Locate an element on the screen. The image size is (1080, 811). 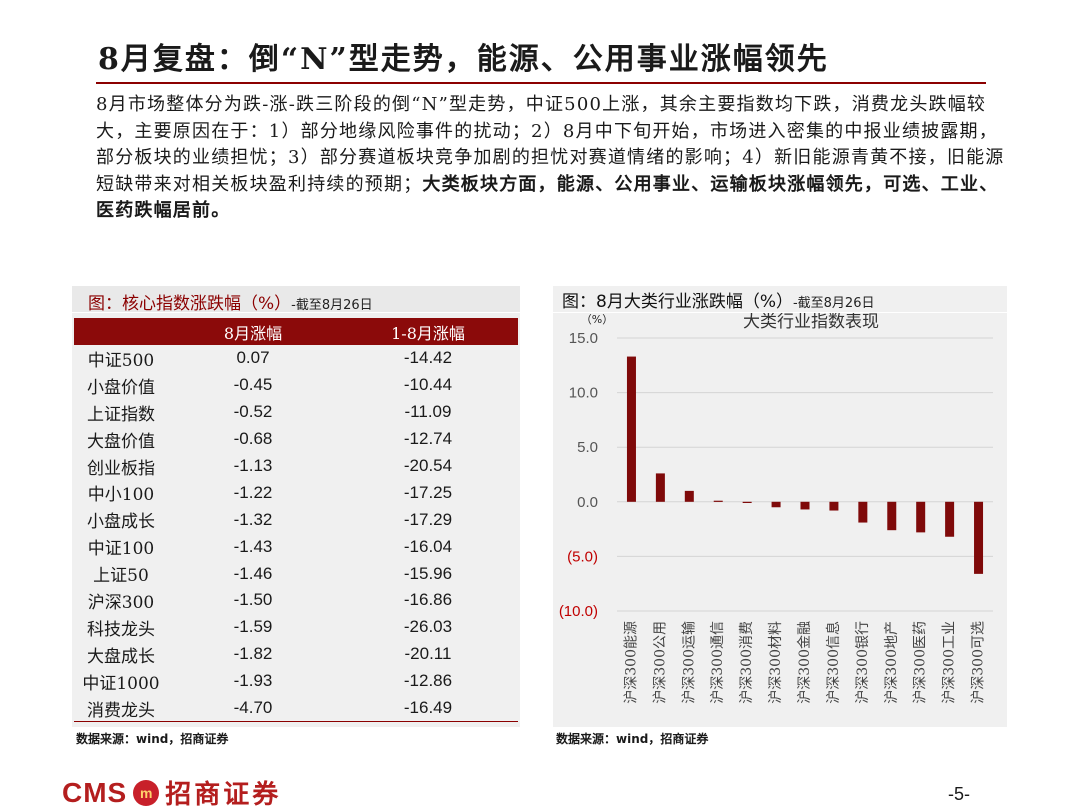
cell-aug: -0.45 is located at coordinates (253, 385).